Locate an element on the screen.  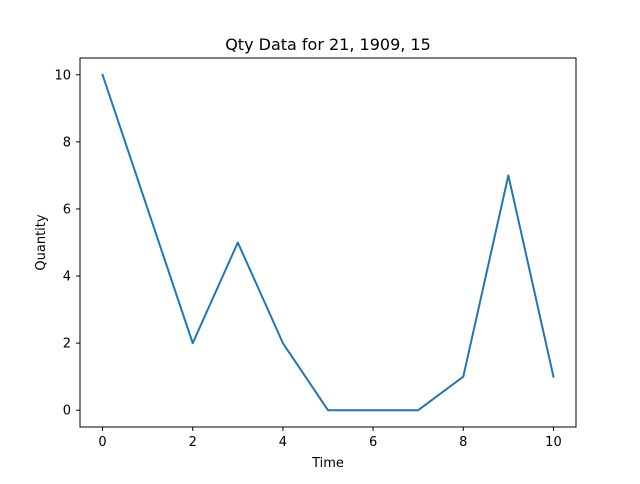
y-tick-label: 4 is located at coordinates (67, 277).